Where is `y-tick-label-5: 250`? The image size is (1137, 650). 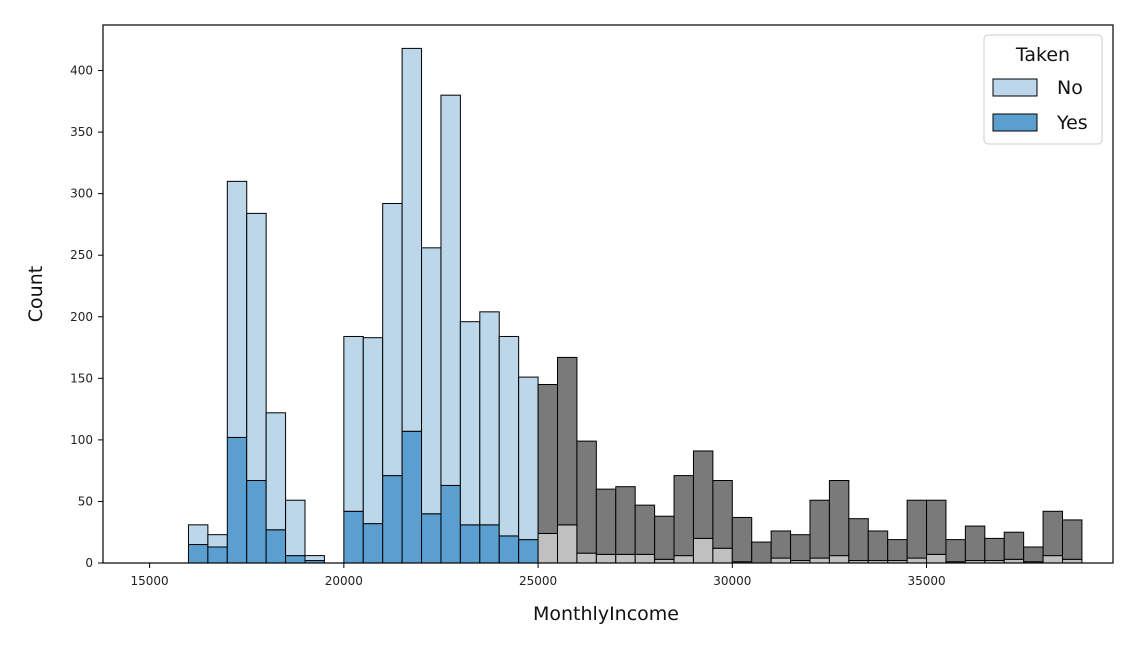 y-tick-label-5: 250 is located at coordinates (81, 255).